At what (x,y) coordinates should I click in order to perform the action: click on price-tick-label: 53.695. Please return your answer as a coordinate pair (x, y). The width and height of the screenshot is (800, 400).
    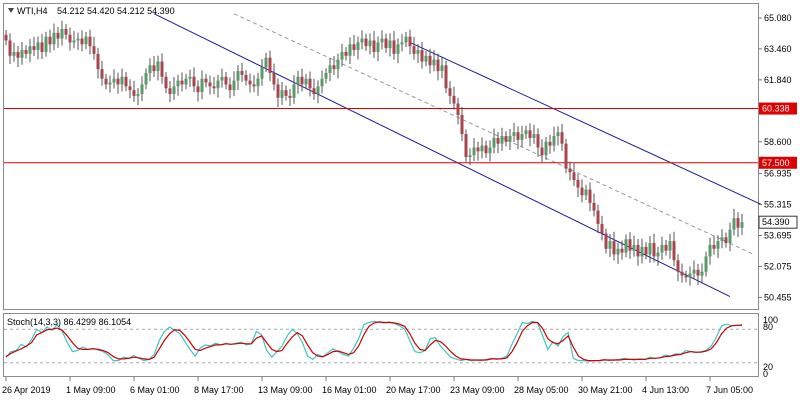
    Looking at the image, I should click on (778, 235).